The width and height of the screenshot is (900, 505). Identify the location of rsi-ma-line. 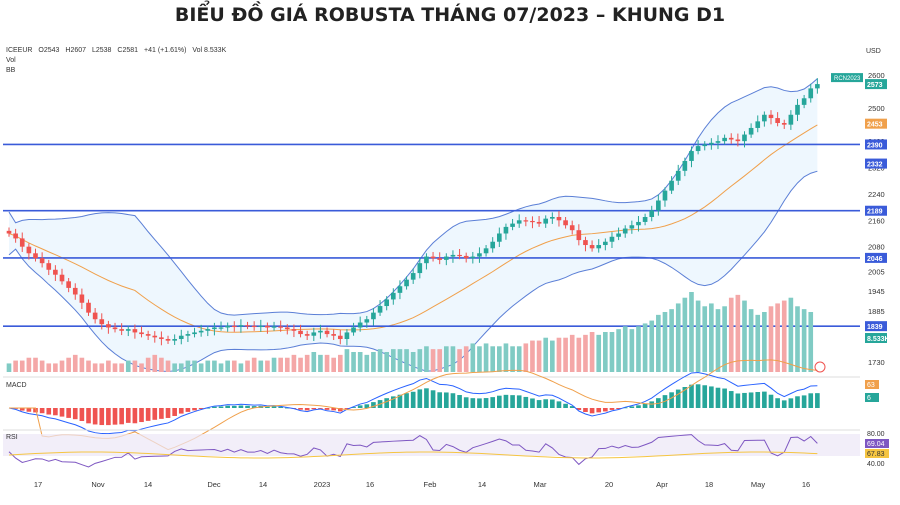
(413, 455).